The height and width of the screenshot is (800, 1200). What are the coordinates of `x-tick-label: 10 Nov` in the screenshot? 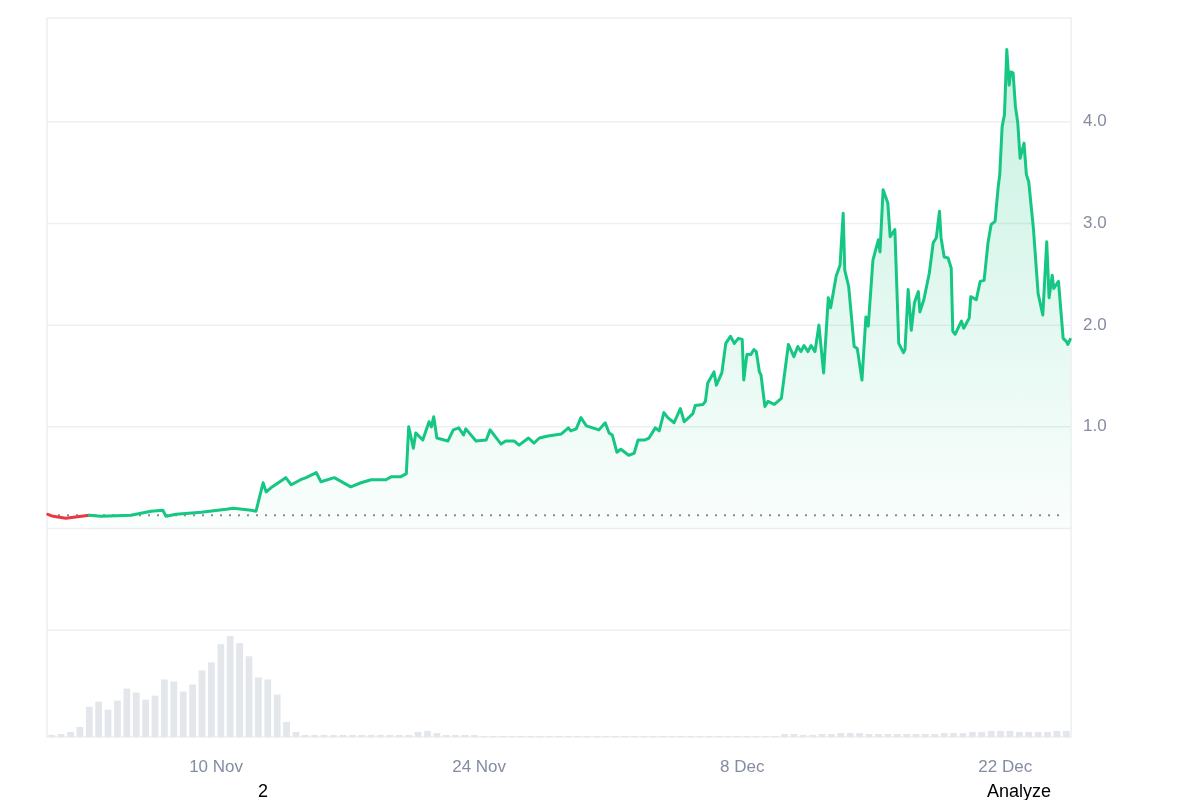 It's located at (216, 767).